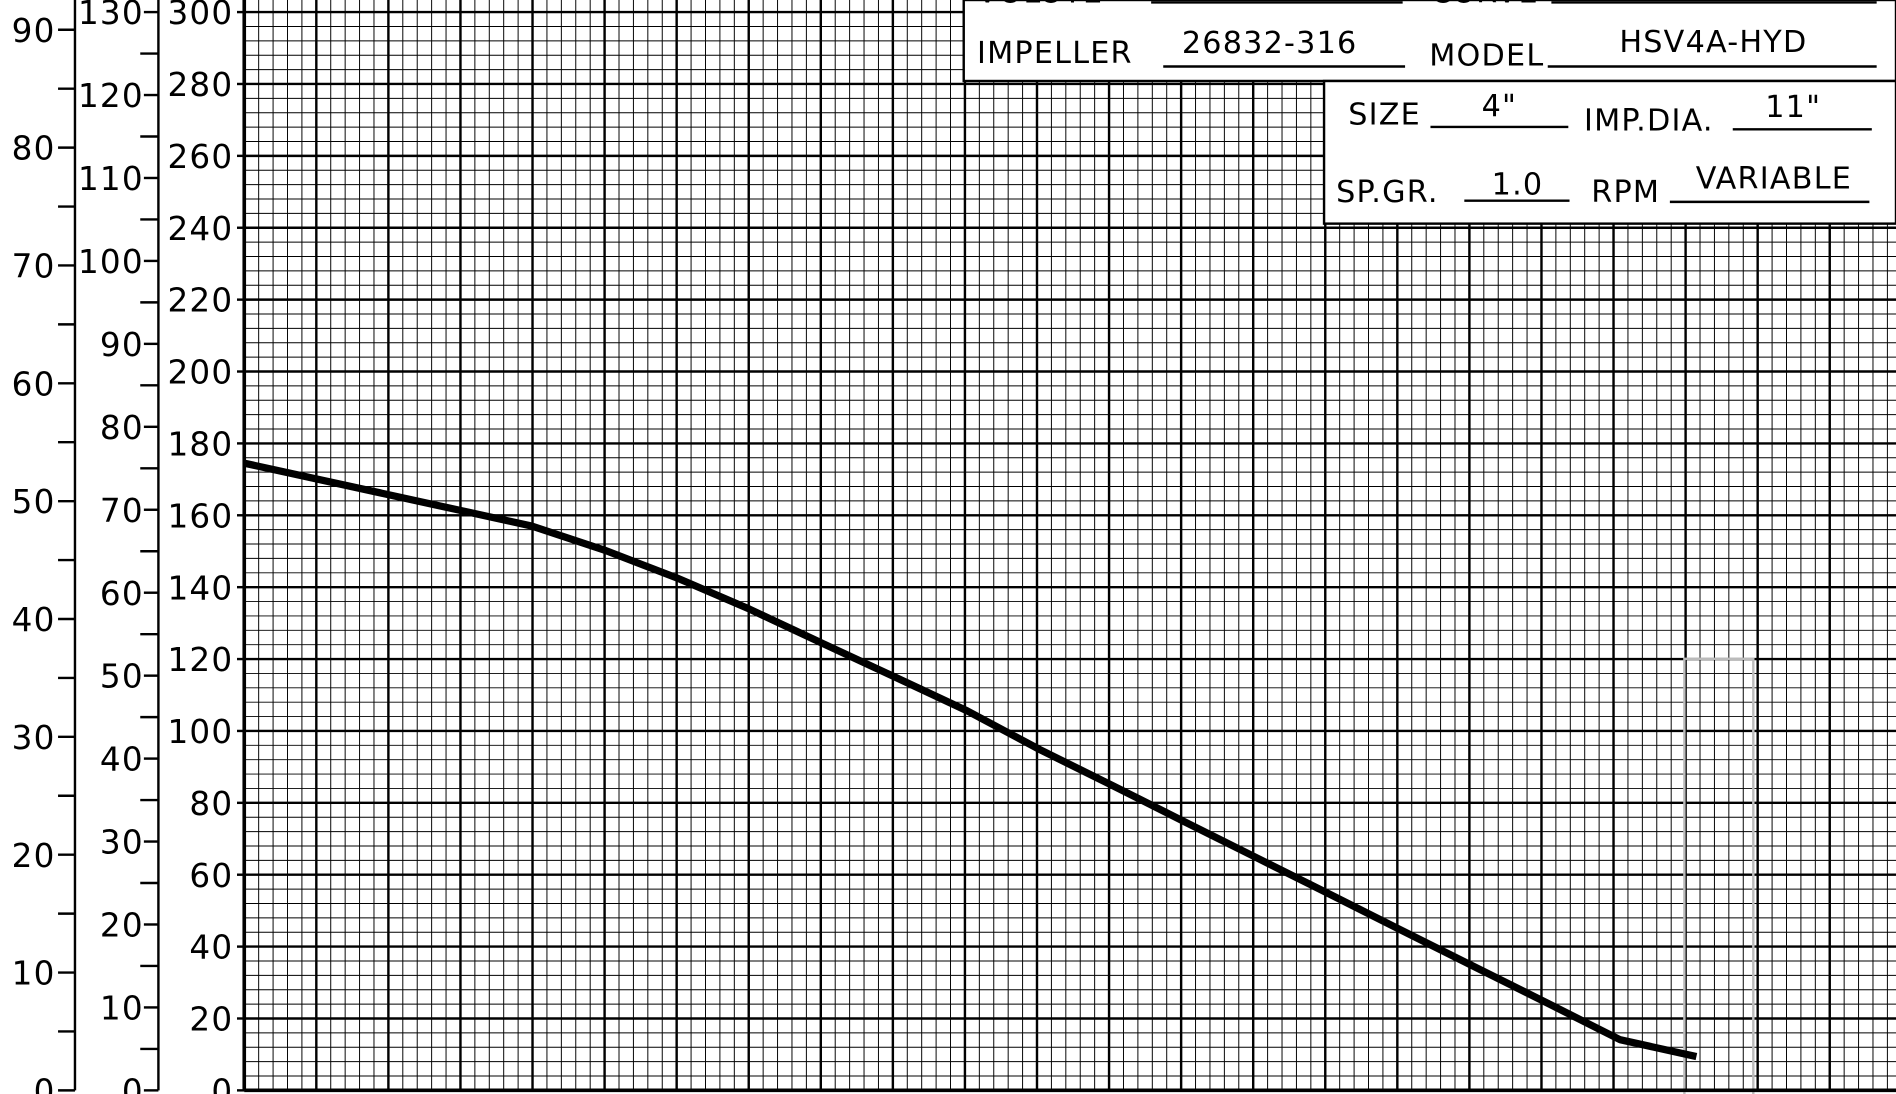 The height and width of the screenshot is (1094, 1896). Describe the element at coordinates (122, 1009) in the screenshot. I see `y2-tick-label: 10` at that location.